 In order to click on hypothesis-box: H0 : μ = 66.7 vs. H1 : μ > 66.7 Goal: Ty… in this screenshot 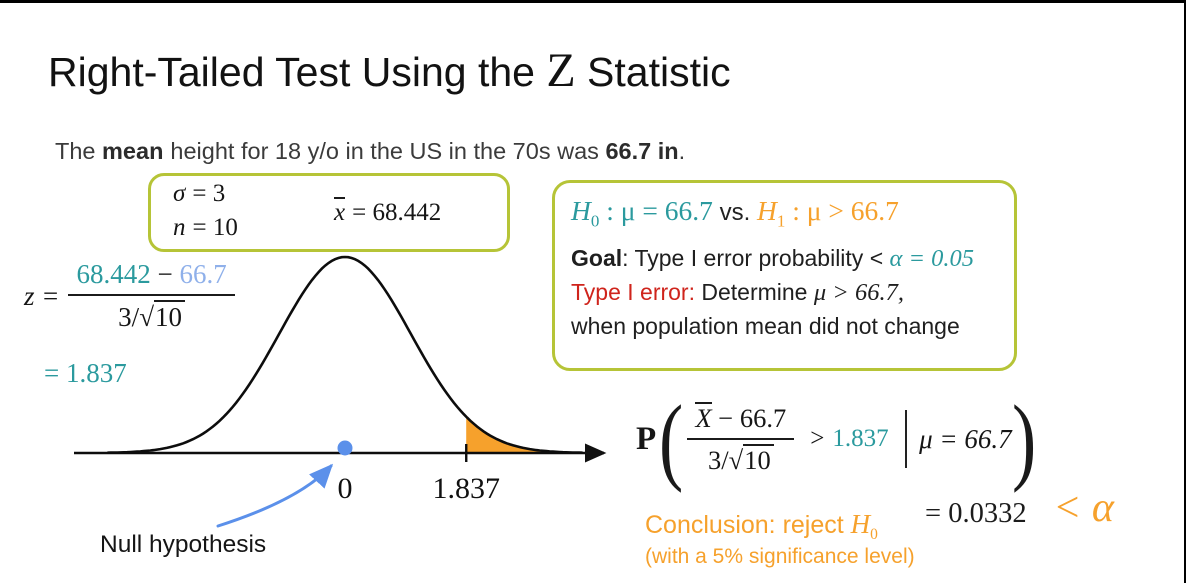, I will do `click(784, 275)`.